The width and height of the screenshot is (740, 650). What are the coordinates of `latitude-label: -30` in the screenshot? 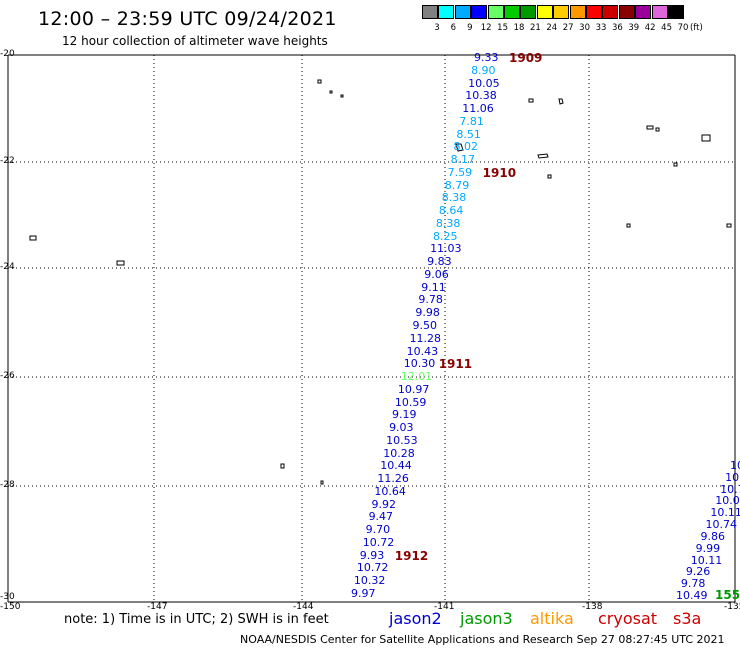 It's located at (7, 597).